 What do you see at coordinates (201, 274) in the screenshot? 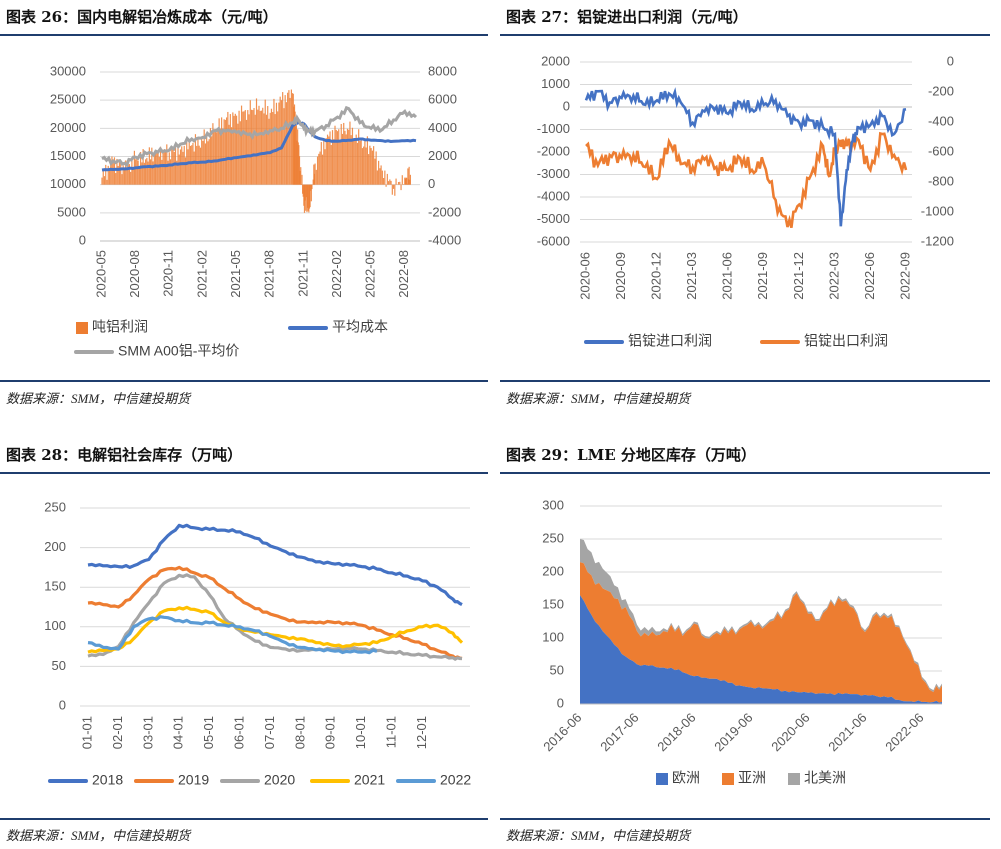
I see `c26-xlabel-3: 2021-02` at bounding box center [201, 274].